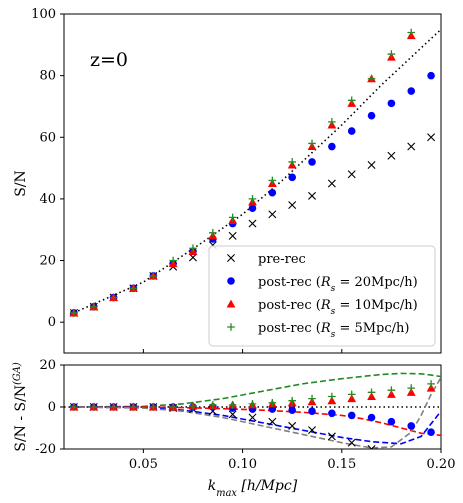 The height and width of the screenshot is (503, 463). Describe the element at coordinates (338, 284) in the screenshot. I see `legend-label: post-rec (Rs = 20Mpc/h)` at that location.